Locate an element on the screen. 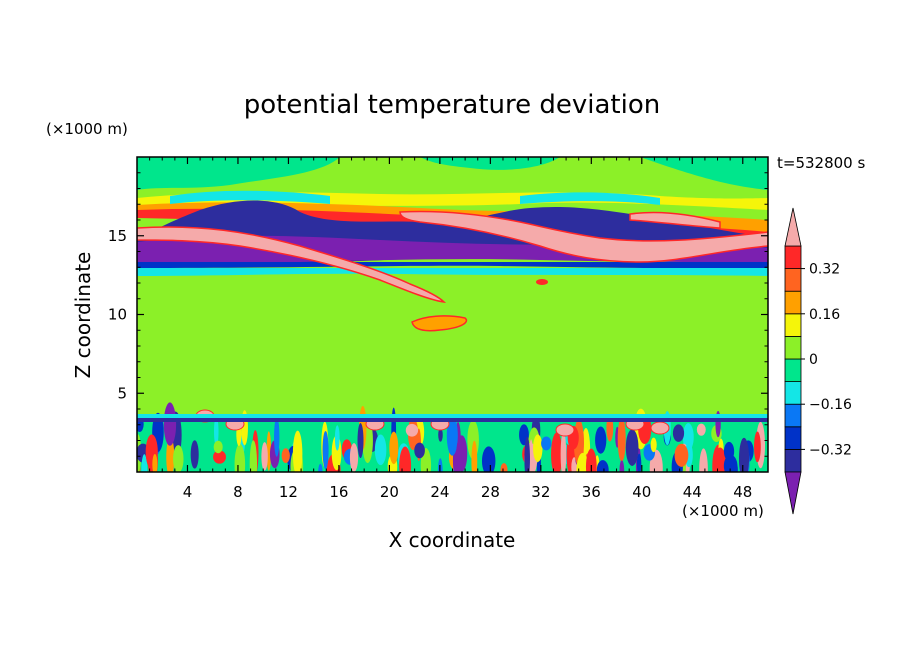  colorbar-tick-label: 0.16 is located at coordinates (824, 315).